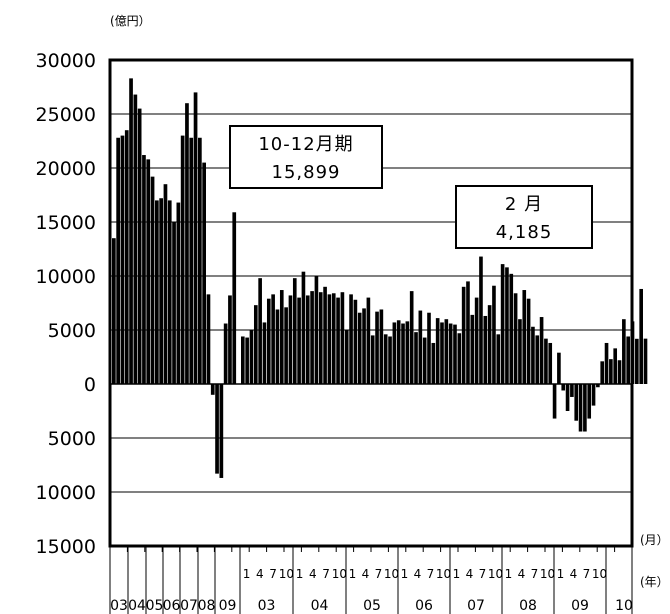  What do you see at coordinates (66, 169) in the screenshot?
I see `y-tick-label: 20000` at bounding box center [66, 169].